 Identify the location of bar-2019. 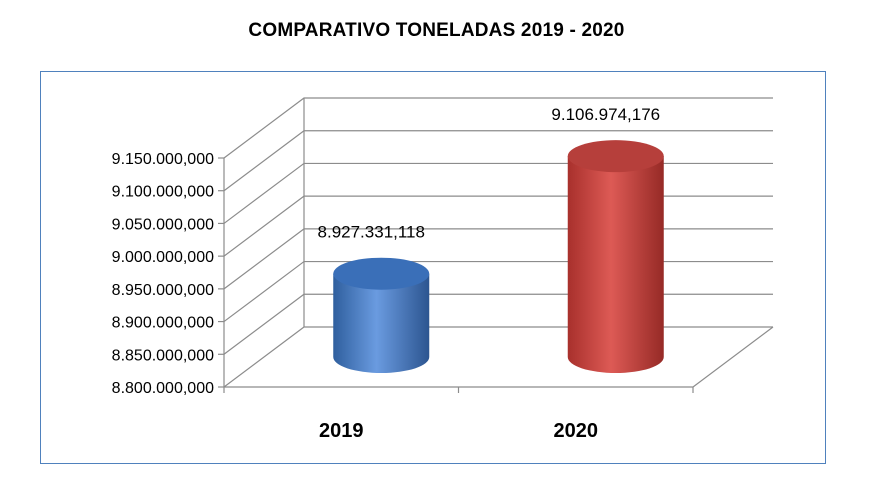
(381, 315).